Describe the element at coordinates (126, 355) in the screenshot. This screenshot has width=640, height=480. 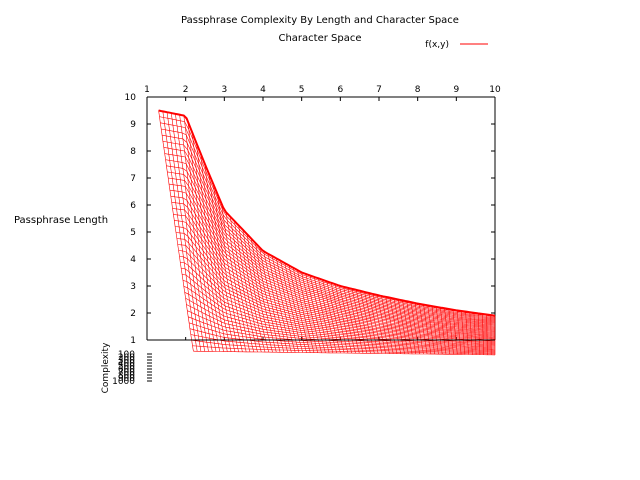
I see `z-tick-label: 100` at that location.